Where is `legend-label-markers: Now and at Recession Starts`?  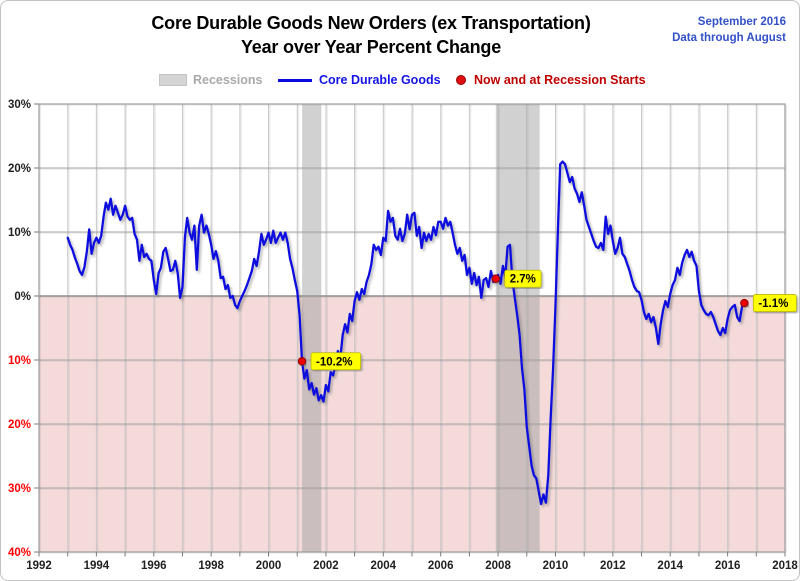 legend-label-markers: Now and at Recession Starts is located at coordinates (560, 80).